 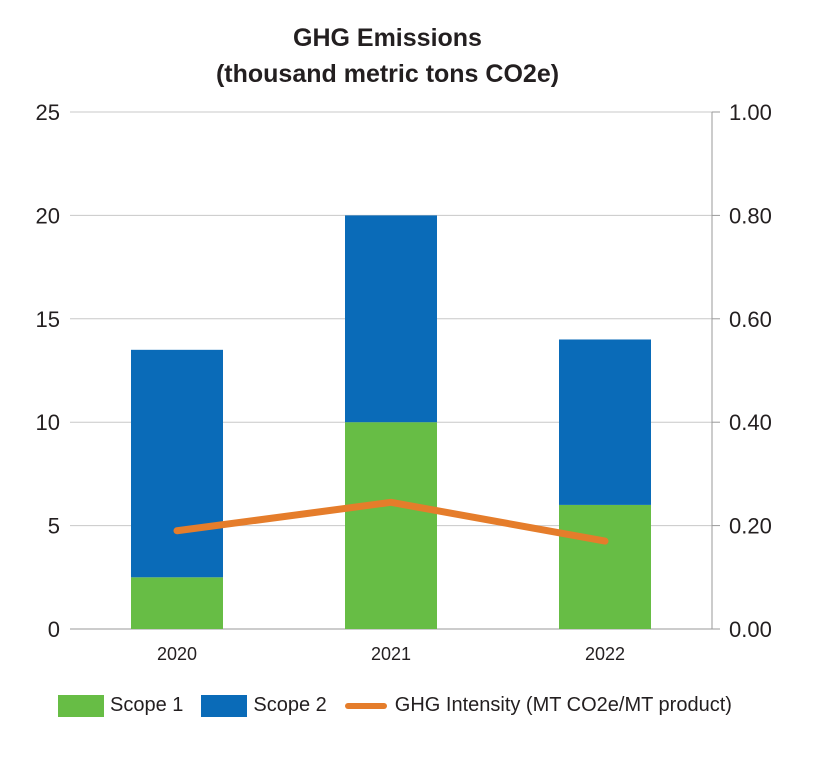 What do you see at coordinates (54, 526) in the screenshot?
I see `y-left-tick-label: 5` at bounding box center [54, 526].